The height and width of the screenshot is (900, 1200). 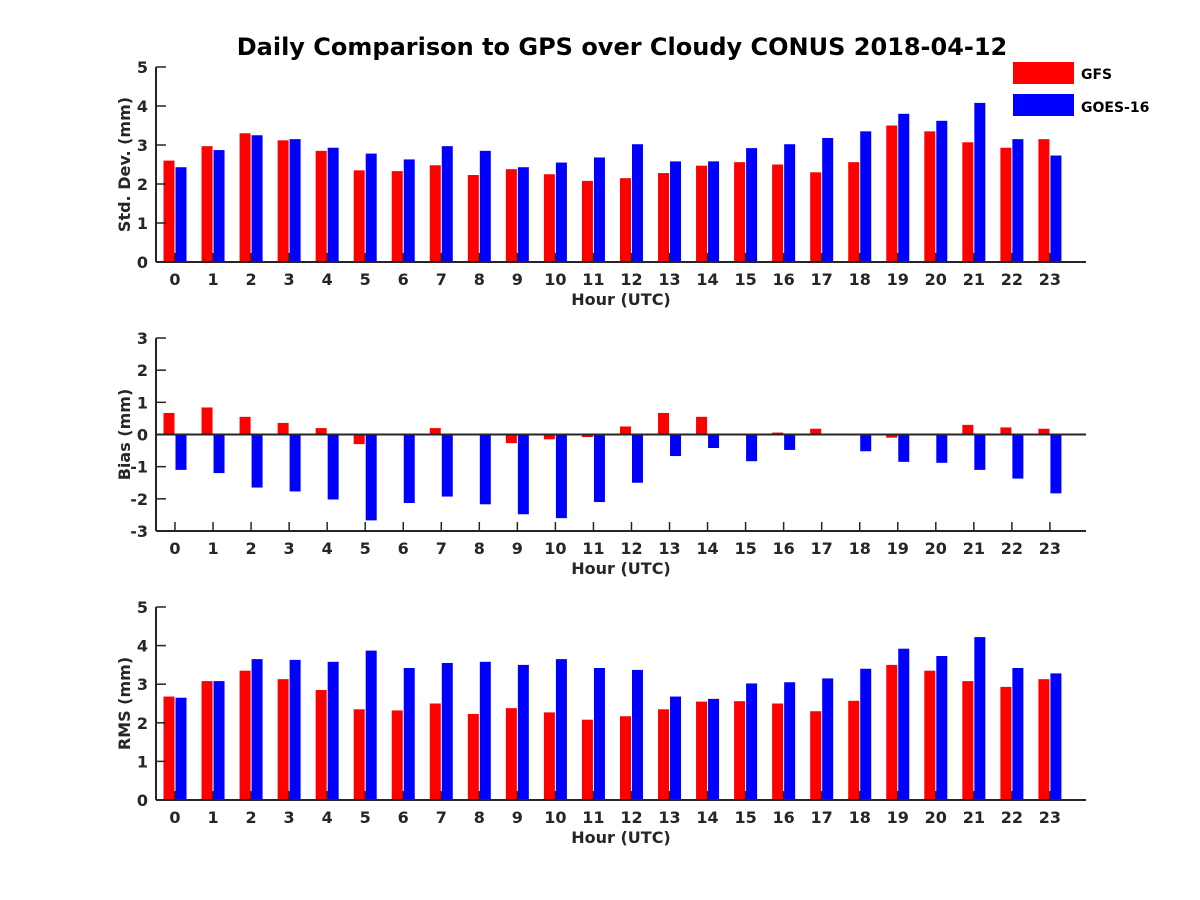 What do you see at coordinates (327, 279) in the screenshot?
I see `x-tick-label-panel1: 4` at bounding box center [327, 279].